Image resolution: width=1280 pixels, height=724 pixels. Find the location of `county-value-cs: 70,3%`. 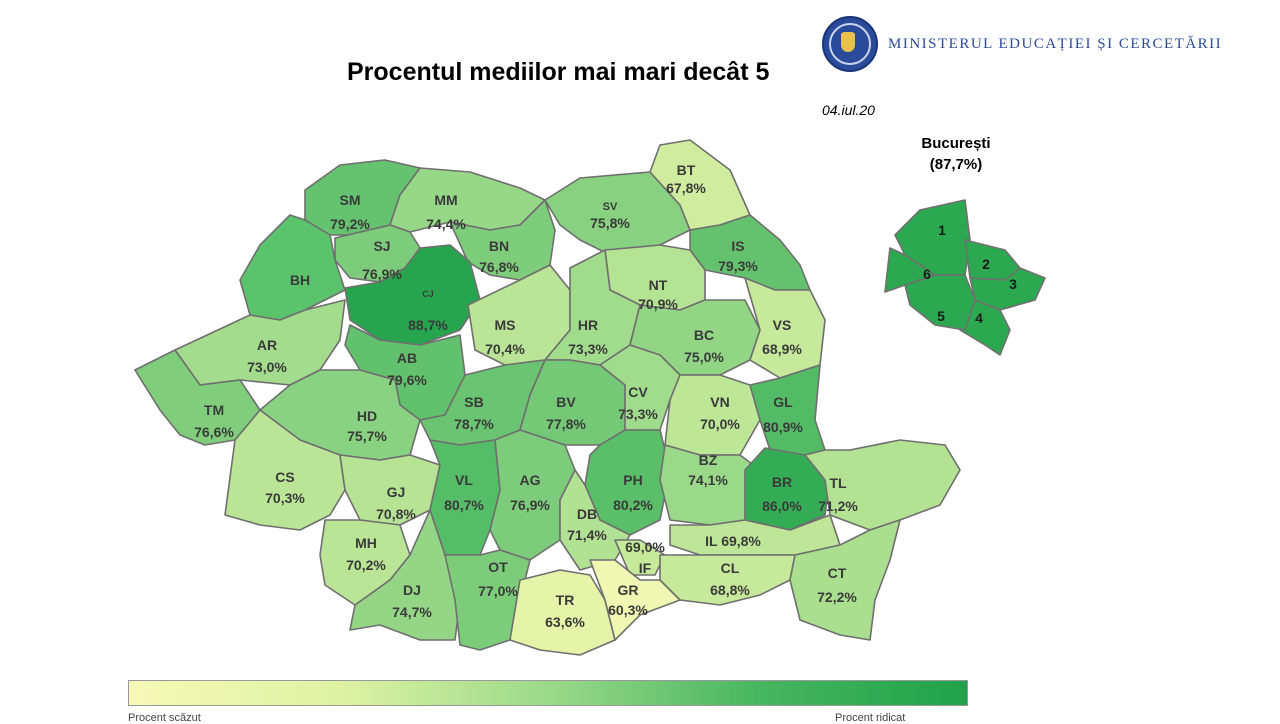

county-value-cs: 70,3% is located at coordinates (285, 498).